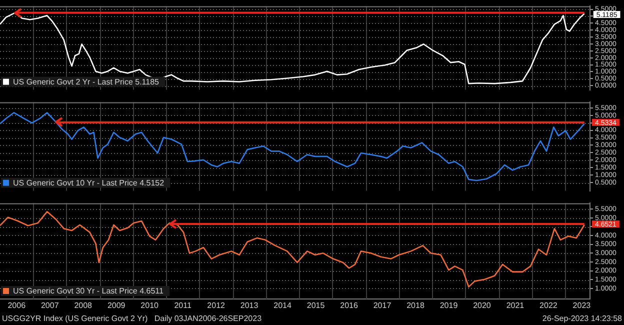 This screenshot has height=325, width=624. I want to click on x-tick-label: 2010, so click(150, 305).